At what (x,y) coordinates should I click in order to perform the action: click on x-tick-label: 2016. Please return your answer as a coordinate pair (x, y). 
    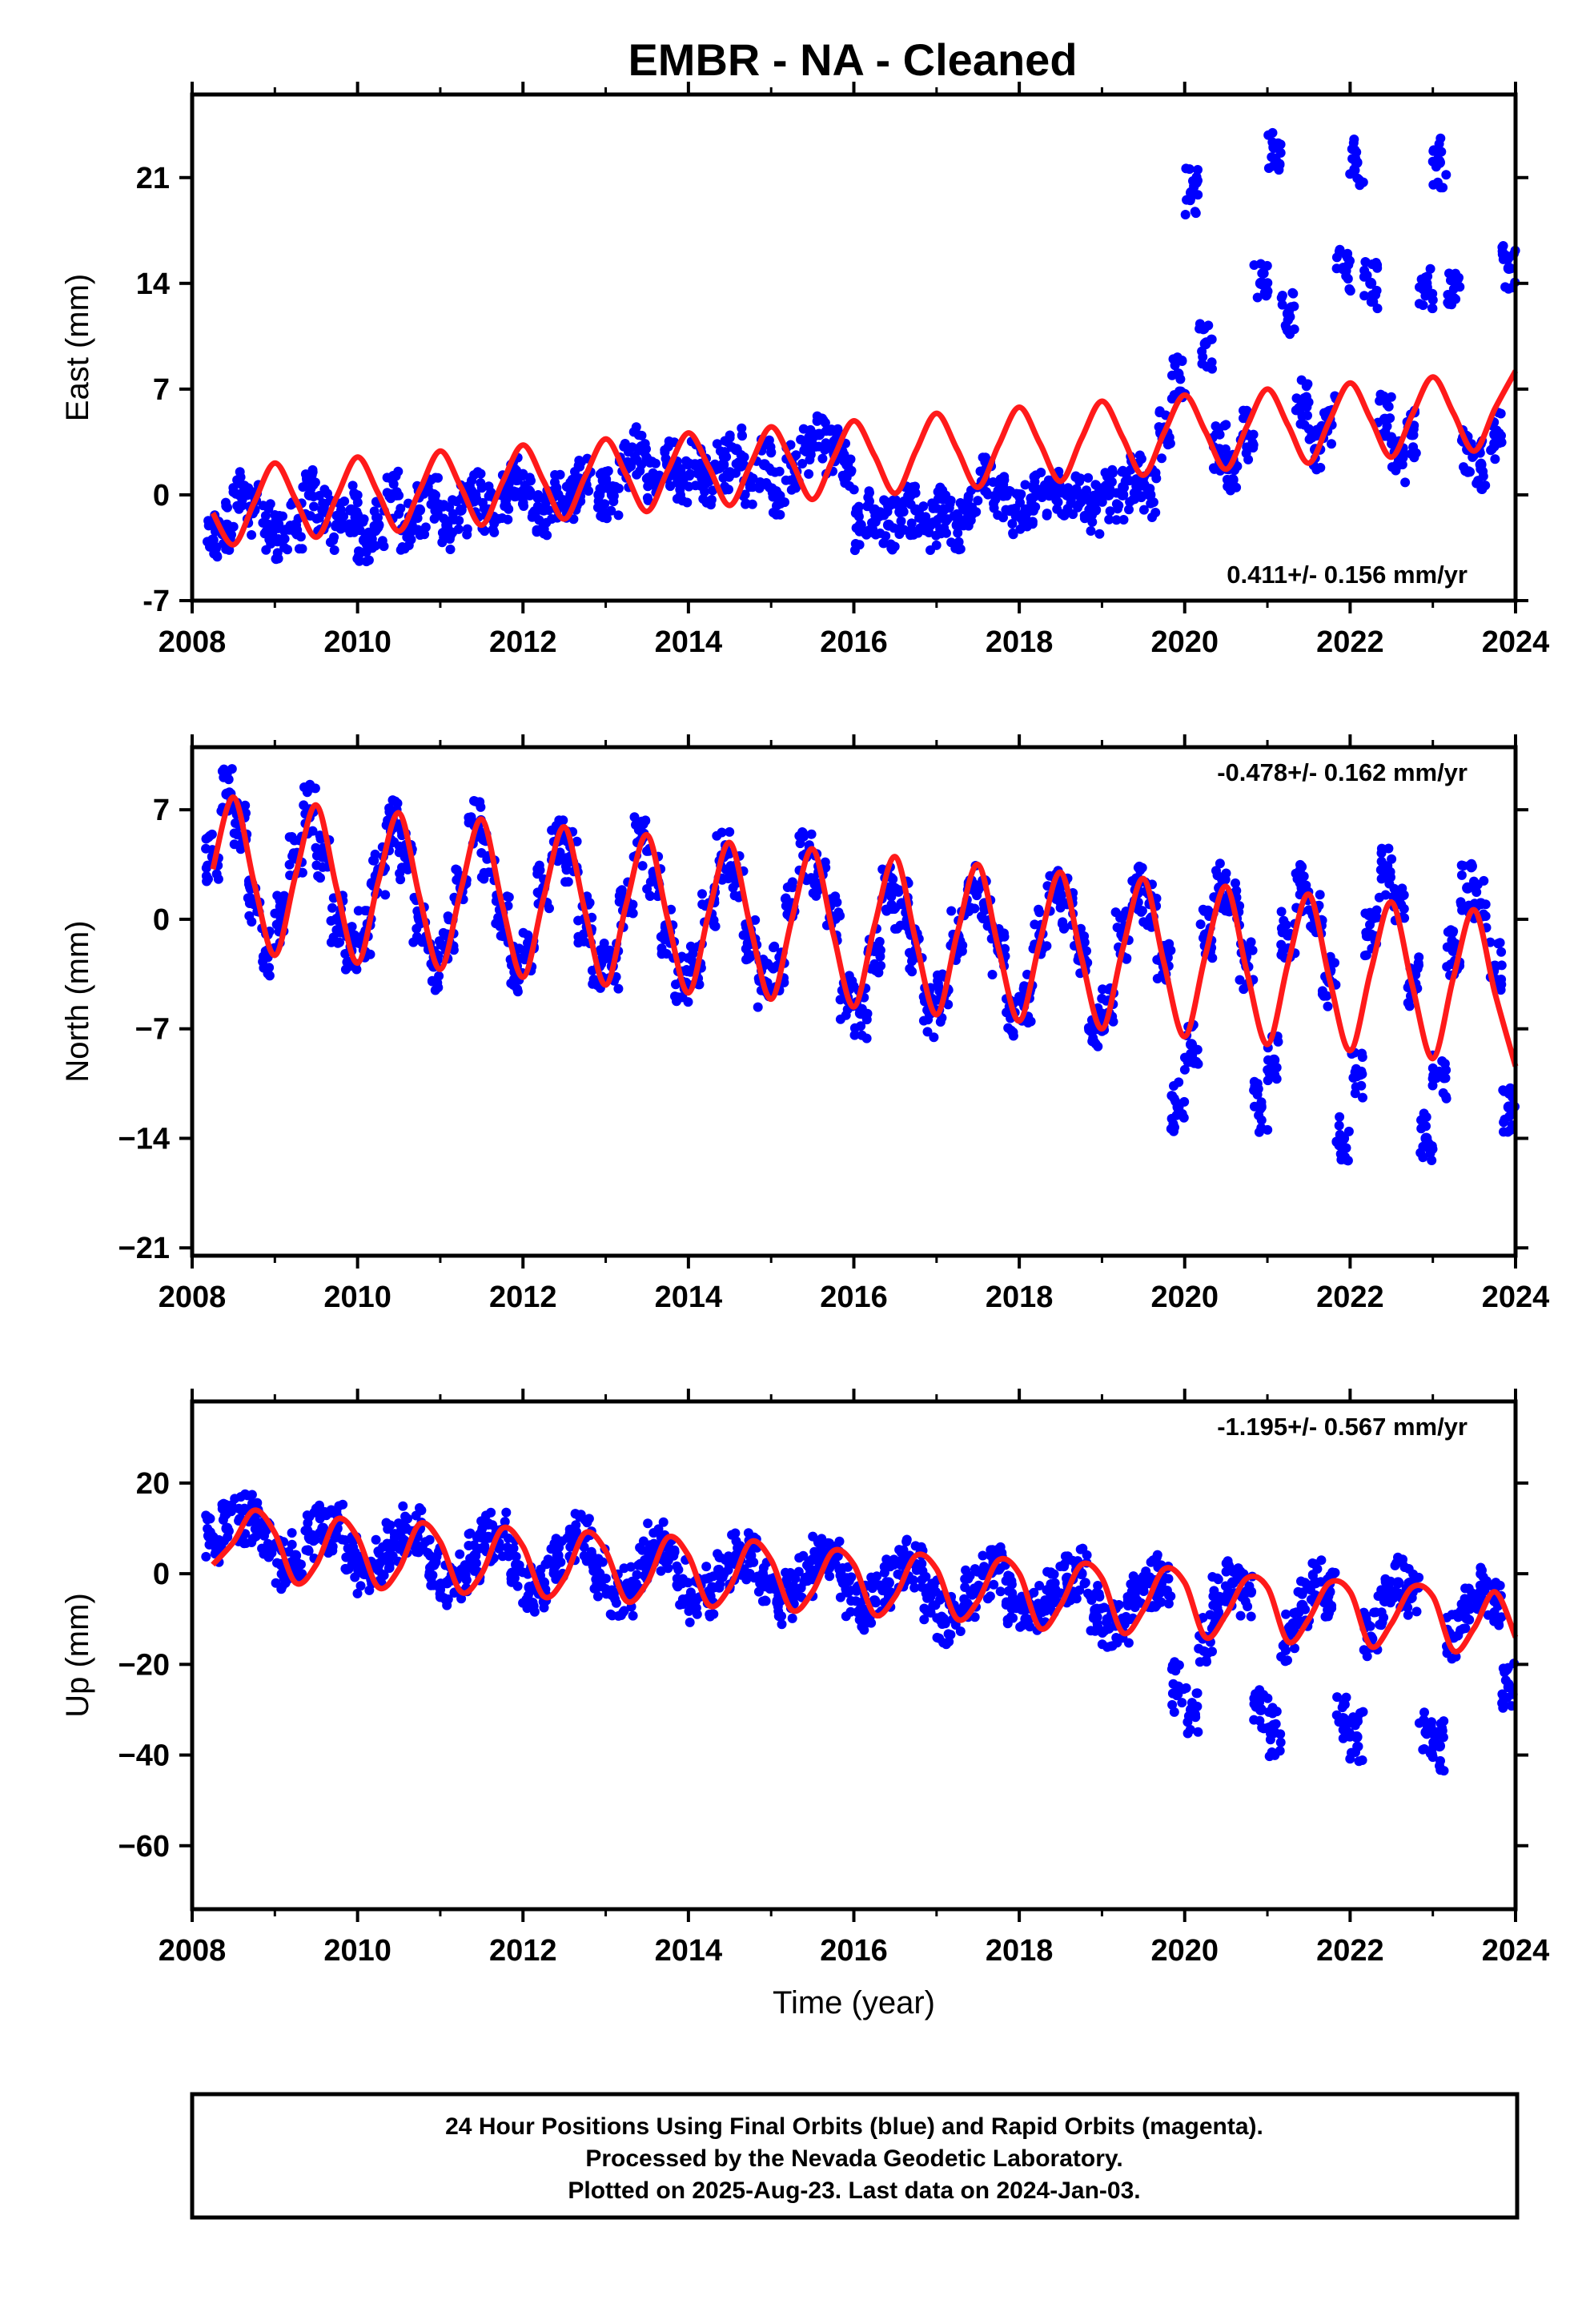
    Looking at the image, I should click on (854, 1951).